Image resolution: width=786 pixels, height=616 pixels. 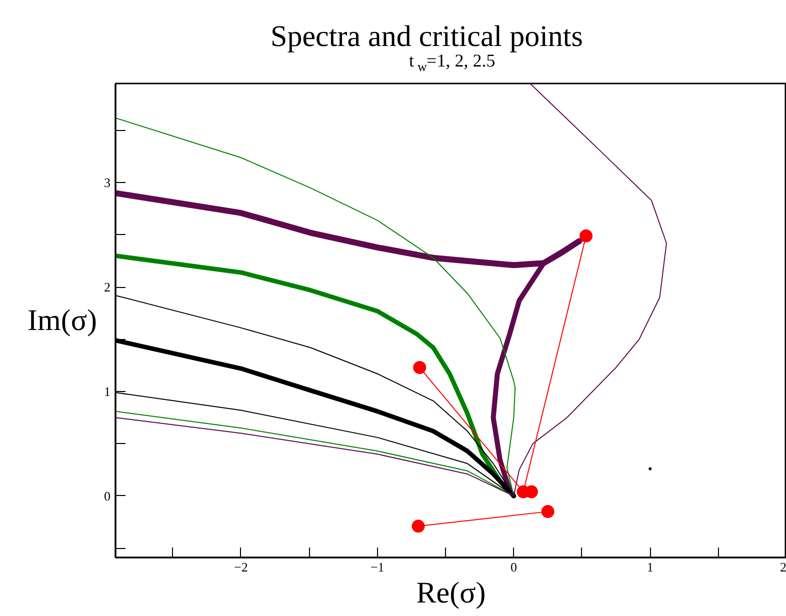 What do you see at coordinates (107, 287) in the screenshot?
I see `y-tick-label: 2` at bounding box center [107, 287].